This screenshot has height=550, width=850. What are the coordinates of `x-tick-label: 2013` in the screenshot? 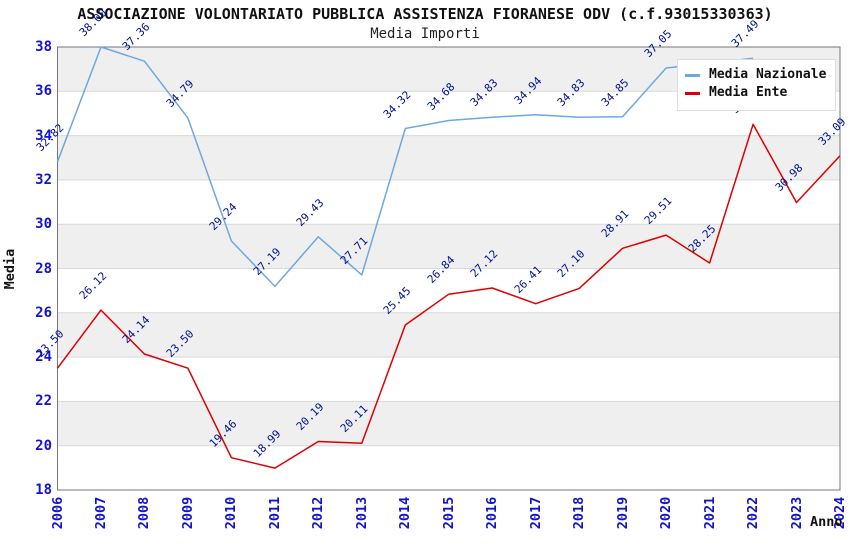 It's located at (361, 513).